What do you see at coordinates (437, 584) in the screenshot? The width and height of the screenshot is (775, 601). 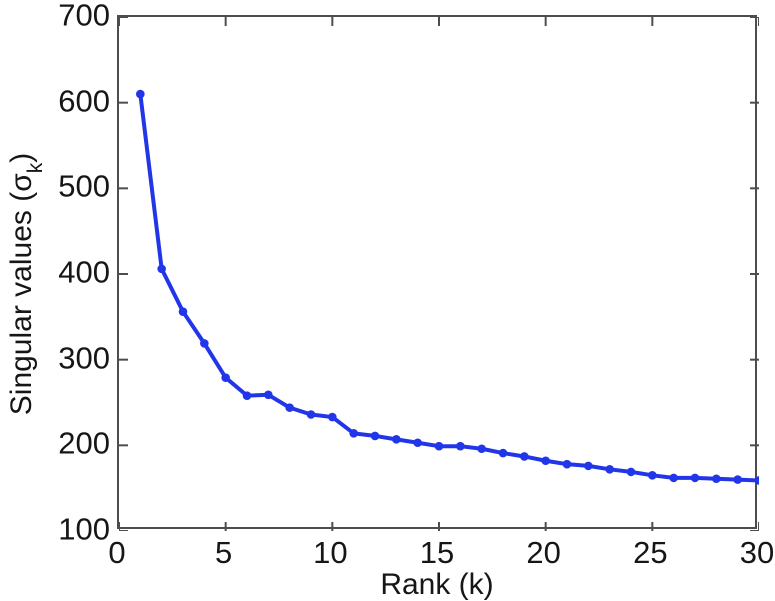 I see `x-axis-title: Rank (k)` at bounding box center [437, 584].